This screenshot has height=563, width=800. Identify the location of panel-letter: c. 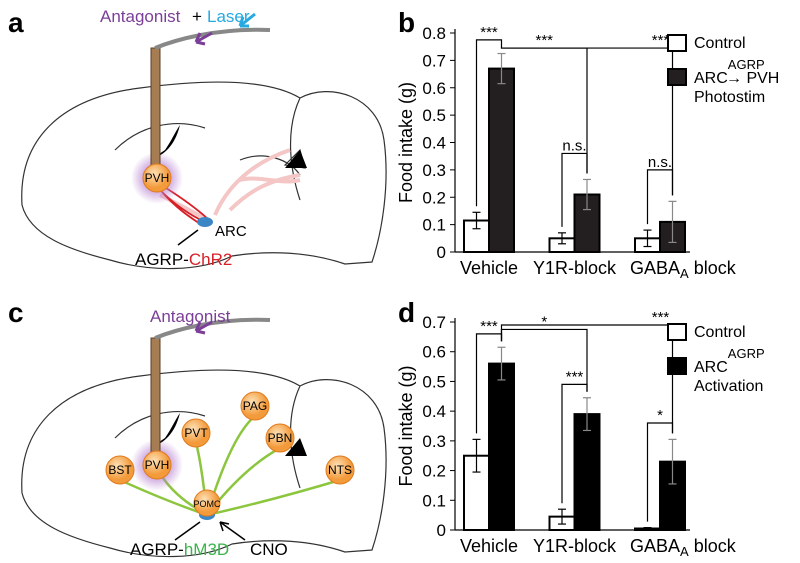
(16, 312).